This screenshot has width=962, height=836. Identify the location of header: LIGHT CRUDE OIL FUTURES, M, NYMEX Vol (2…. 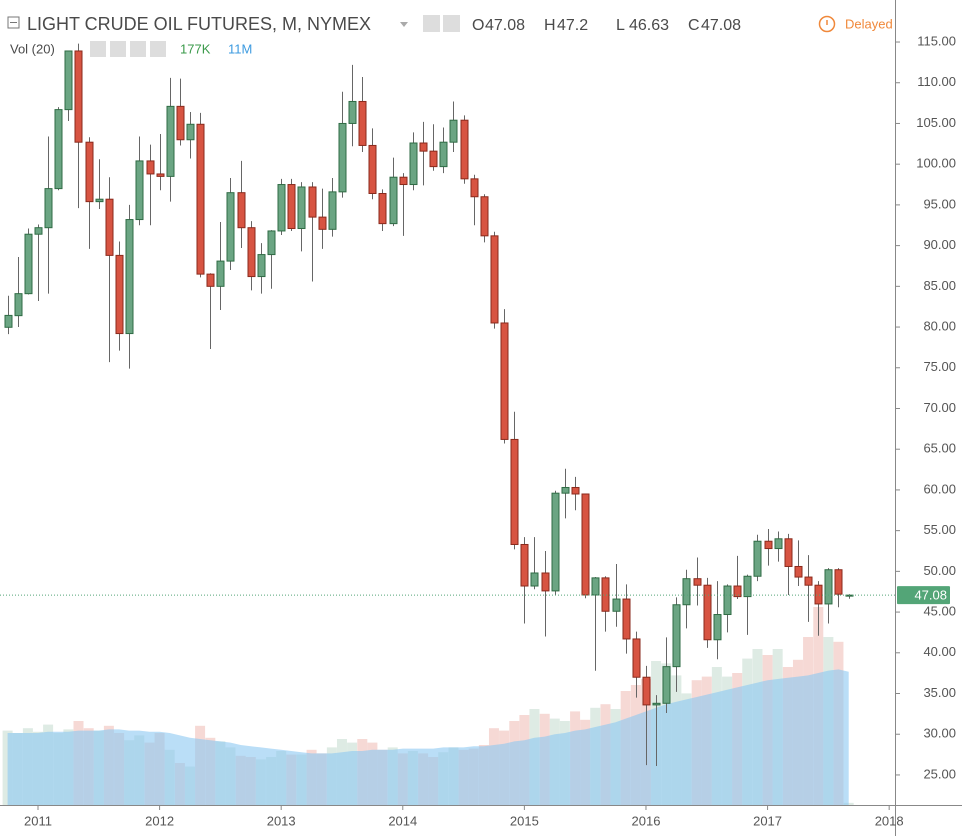
(450, 35).